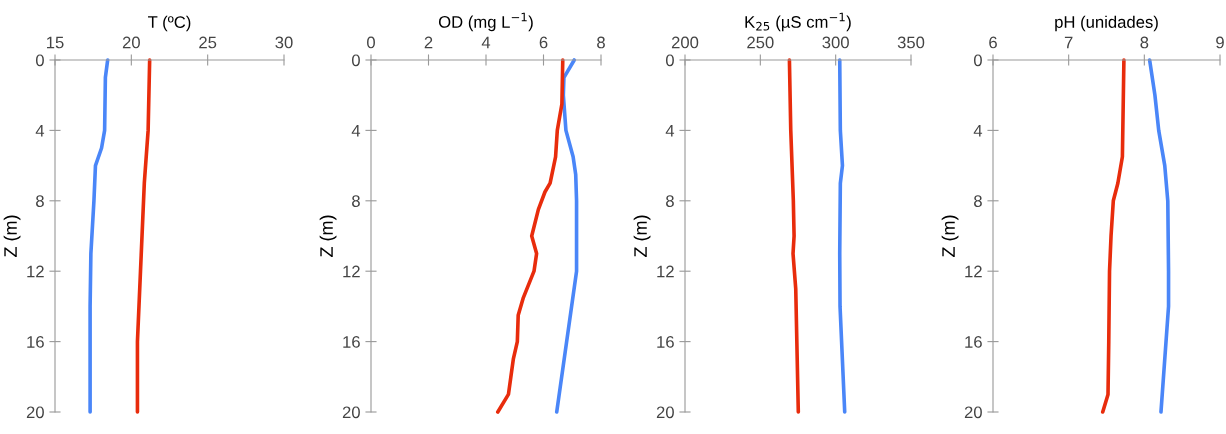  Describe the element at coordinates (485, 22) in the screenshot. I see `x-axis-title: OD (mg L$^{−1}$)` at that location.